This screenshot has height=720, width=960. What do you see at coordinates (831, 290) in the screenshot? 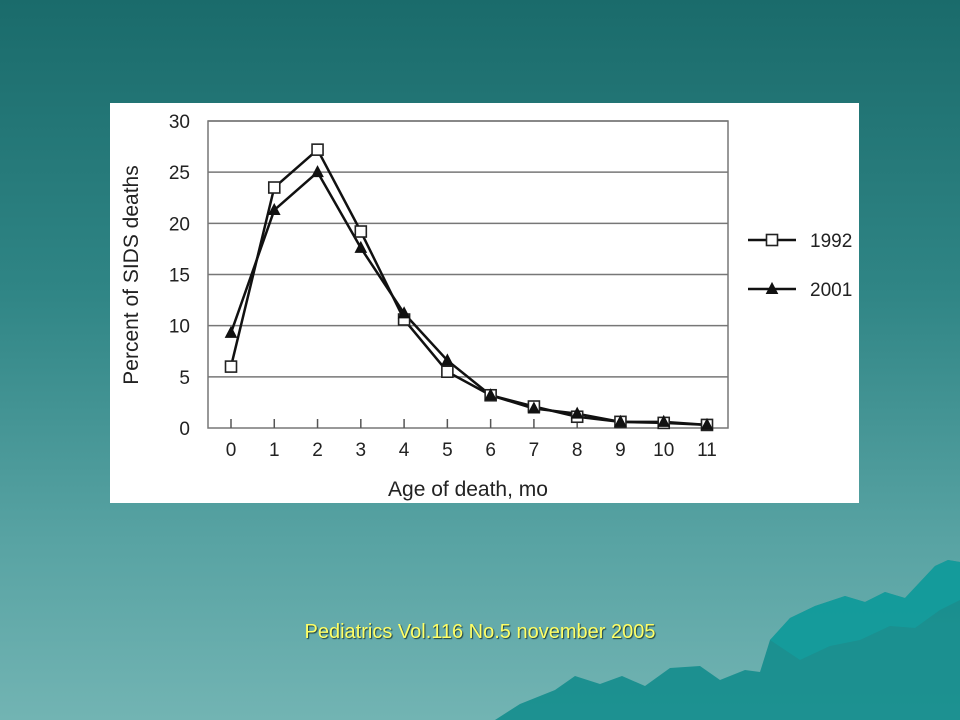
I see `legend-label-2001: 2001` at bounding box center [831, 290].